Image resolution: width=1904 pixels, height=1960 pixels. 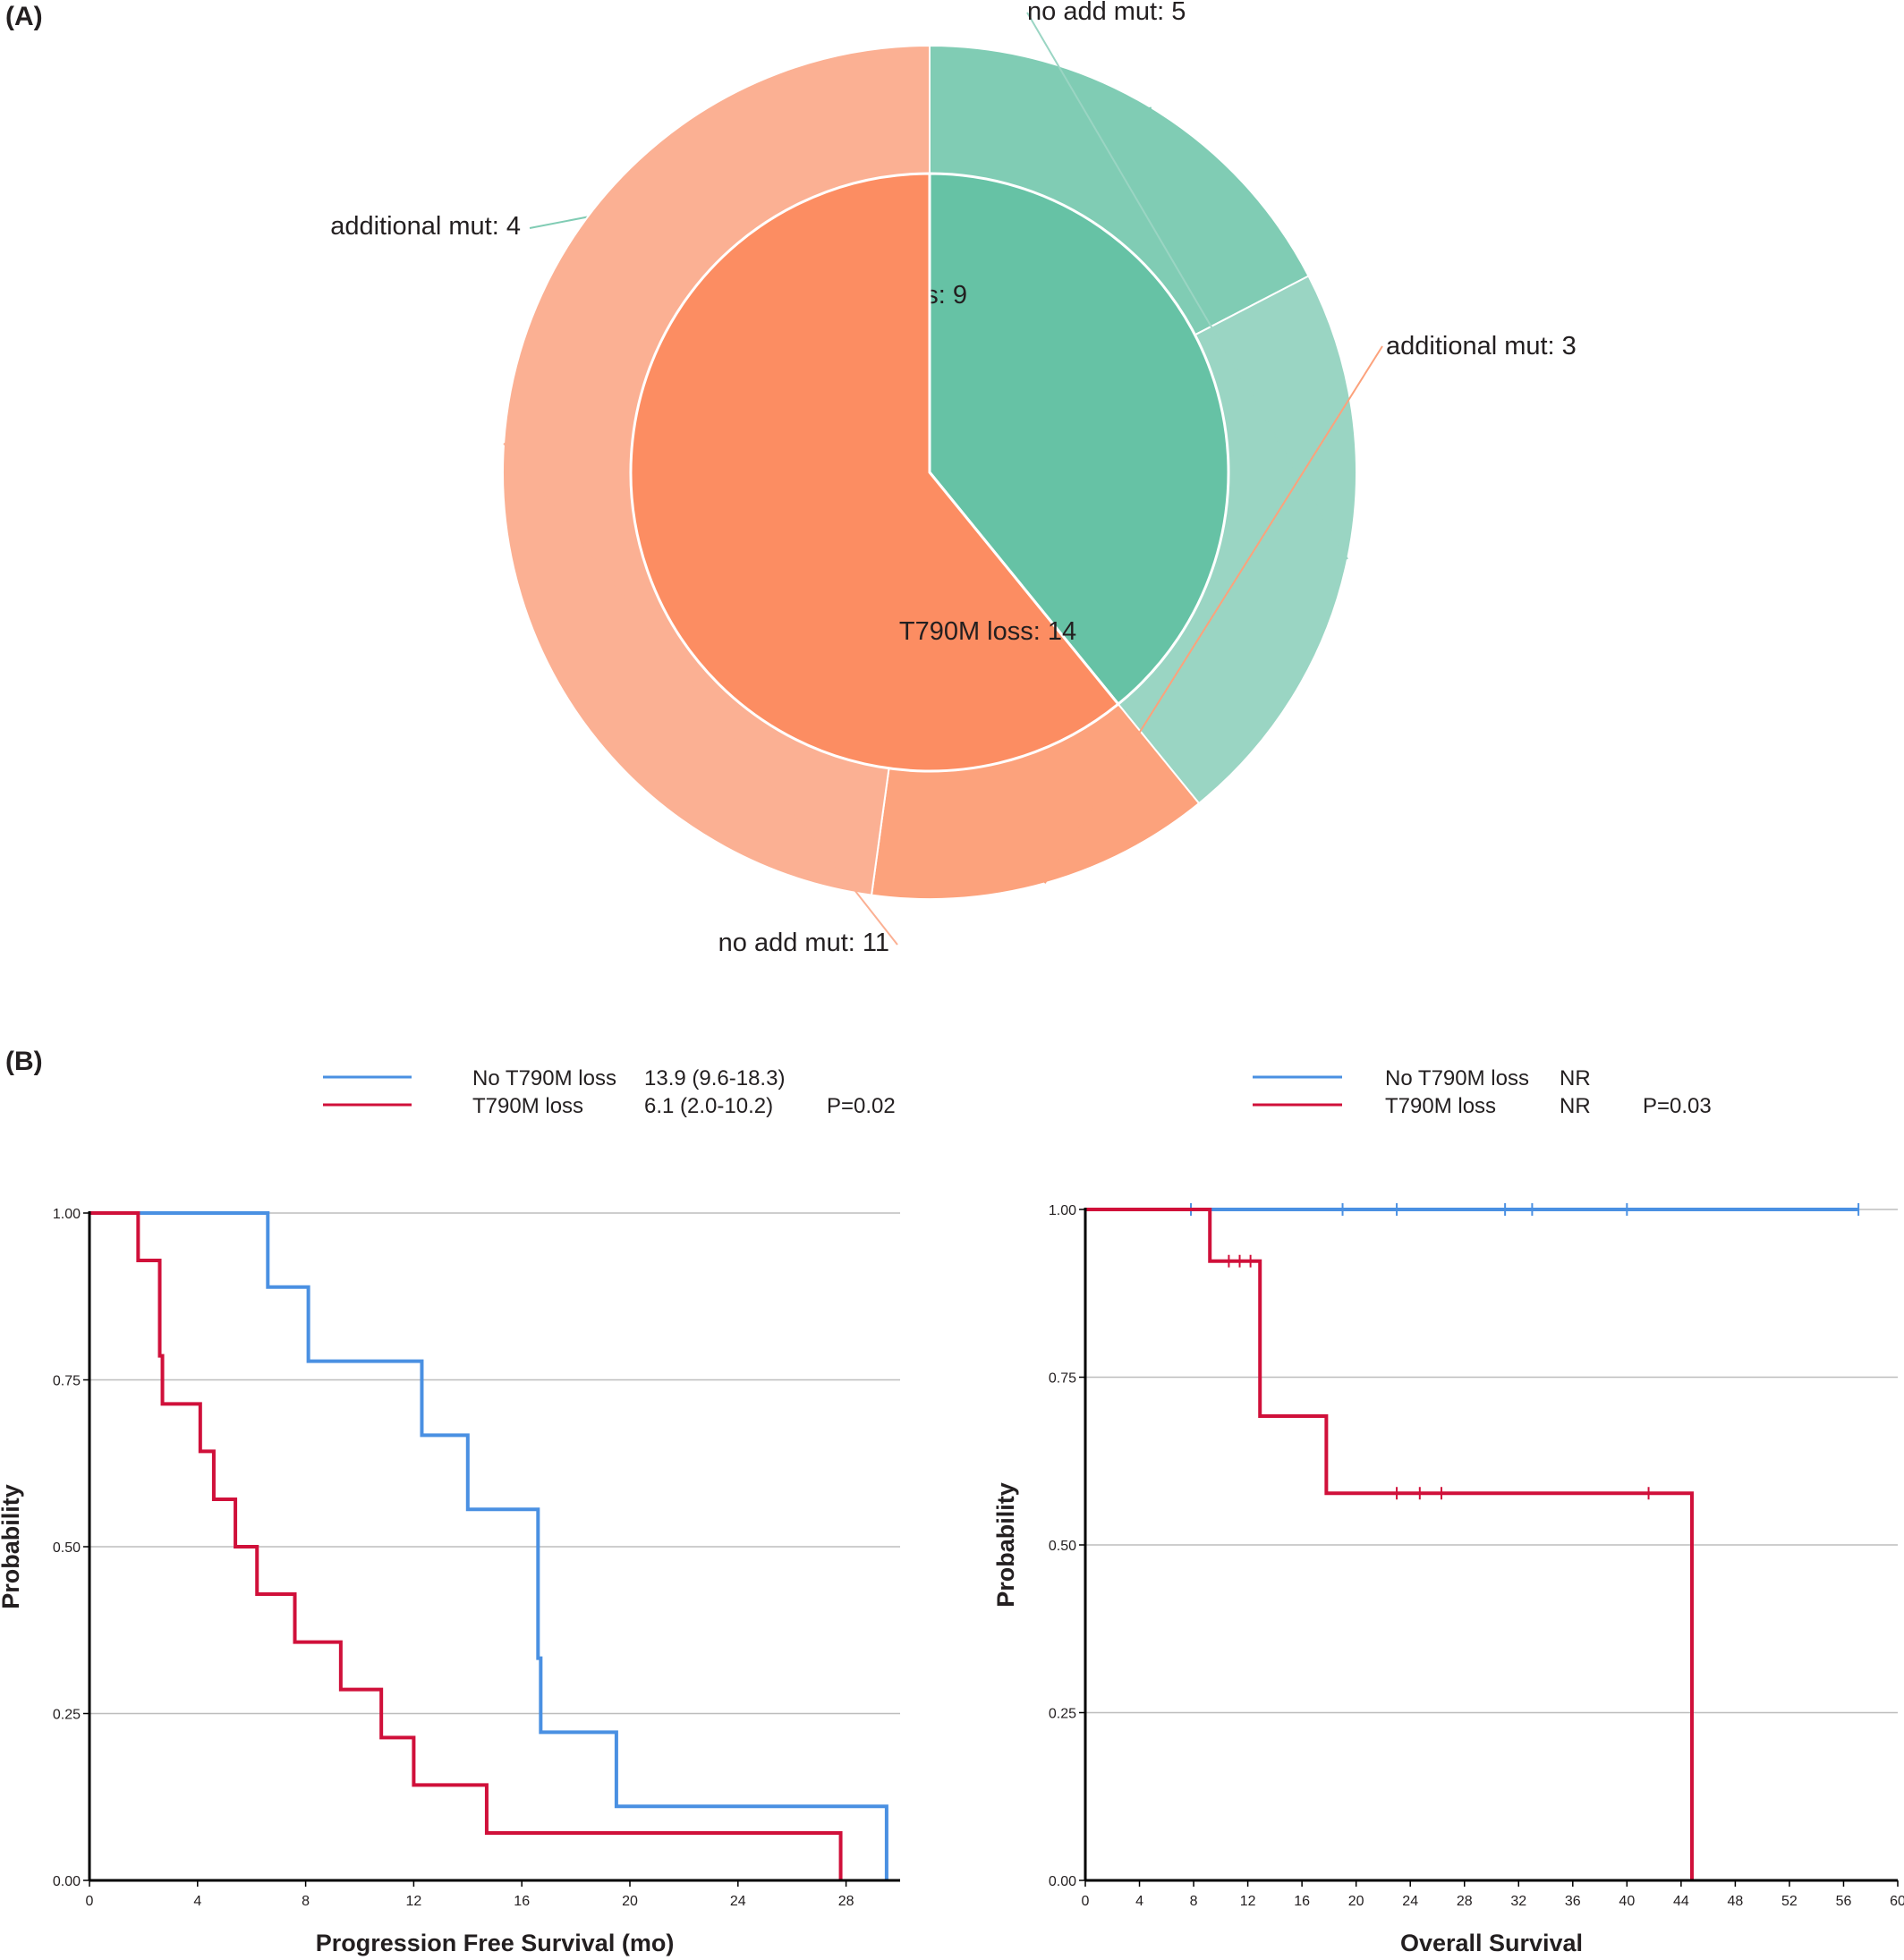 What do you see at coordinates (1736, 1901) in the screenshot?
I see `x-tick-label: 48` at bounding box center [1736, 1901].